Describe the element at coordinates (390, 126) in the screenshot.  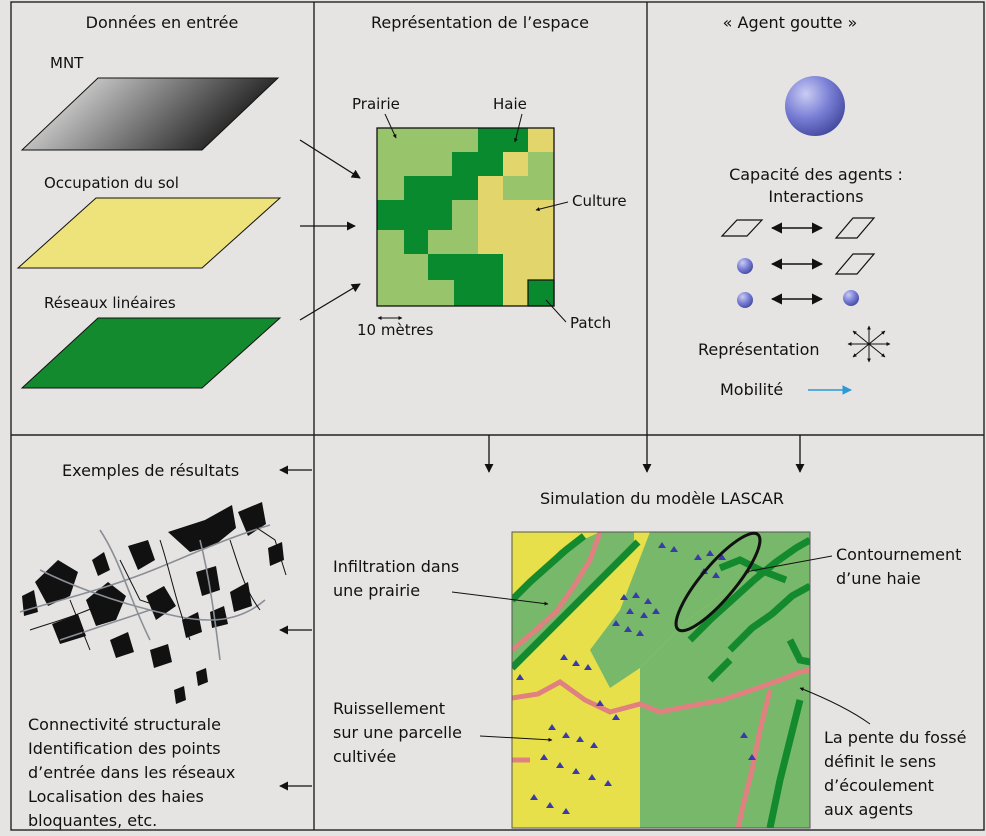
I see `pointer-prairie` at that location.